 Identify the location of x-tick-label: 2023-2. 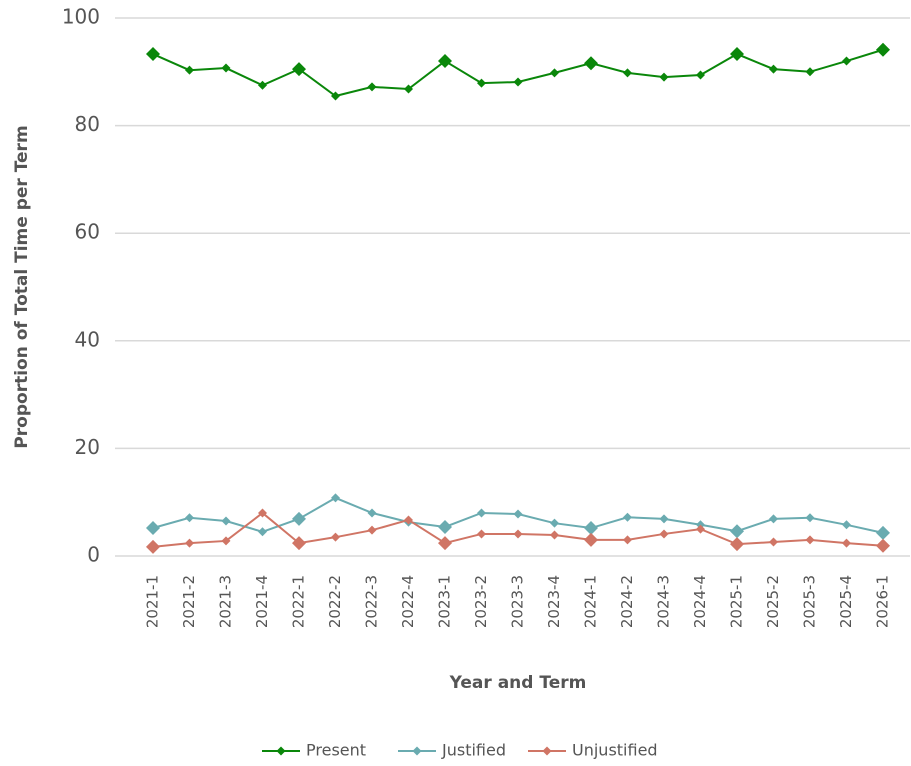
(481, 601).